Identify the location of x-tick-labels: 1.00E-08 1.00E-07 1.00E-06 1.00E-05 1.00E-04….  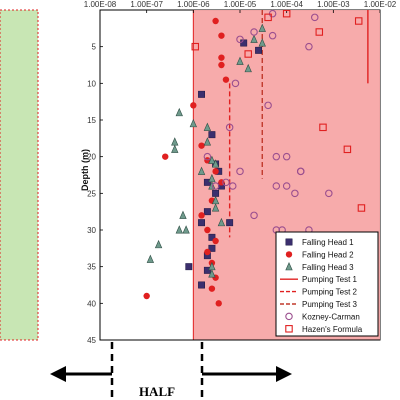
(240, 6).